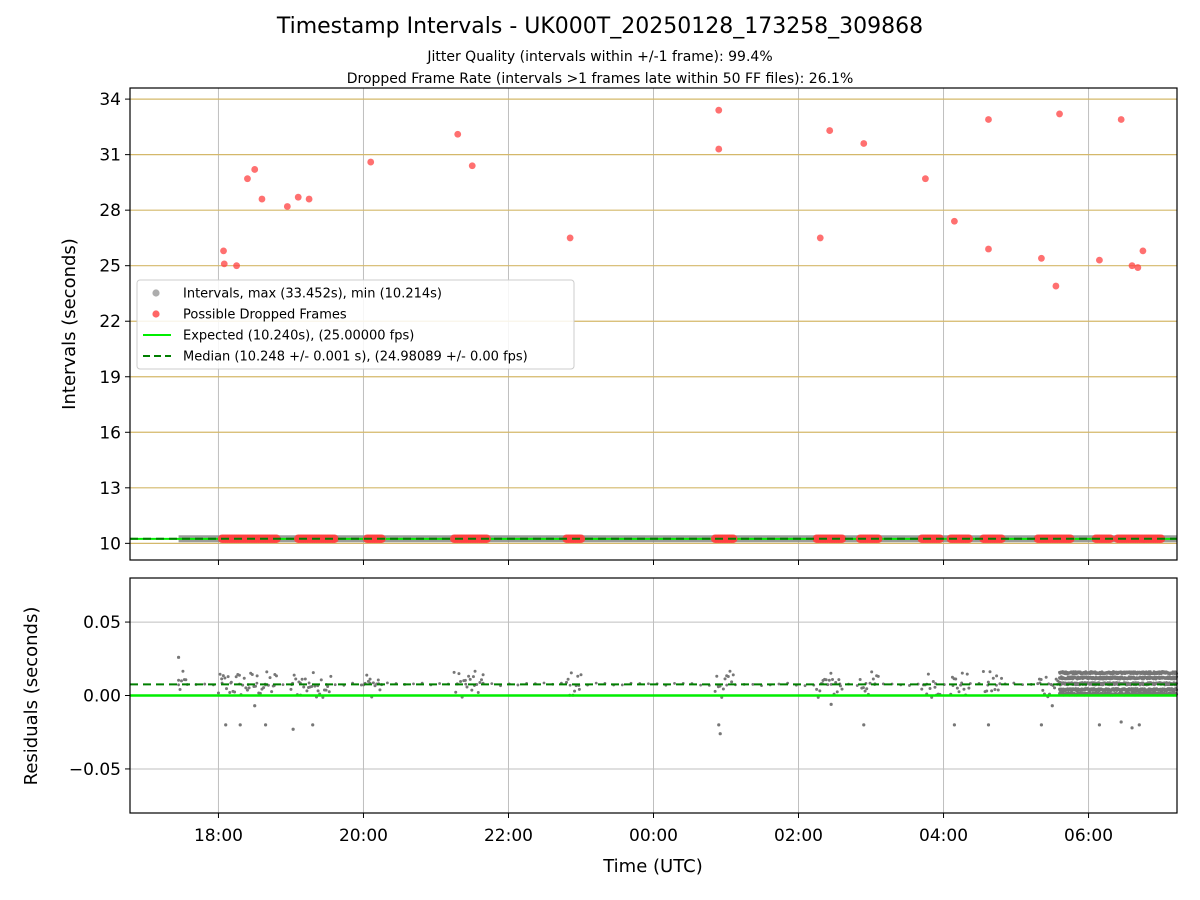 Image resolution: width=1200 pixels, height=900 pixels. I want to click on intervals-ytick-label: 19, so click(110, 378).